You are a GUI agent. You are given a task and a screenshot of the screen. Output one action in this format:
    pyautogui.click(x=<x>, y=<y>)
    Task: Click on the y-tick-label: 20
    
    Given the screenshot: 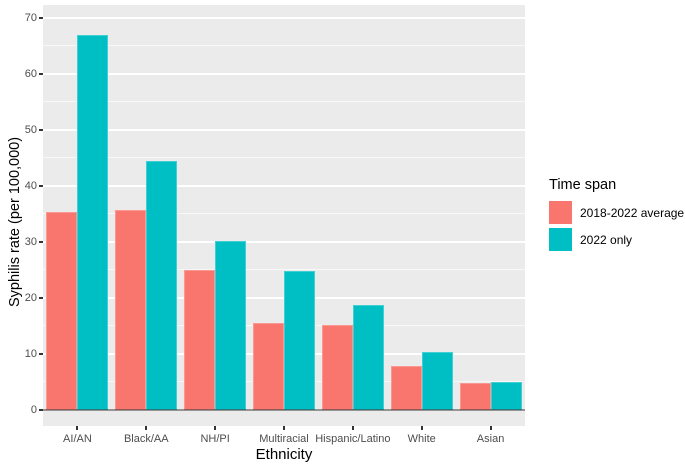 What is the action you would take?
    pyautogui.click(x=30, y=298)
    